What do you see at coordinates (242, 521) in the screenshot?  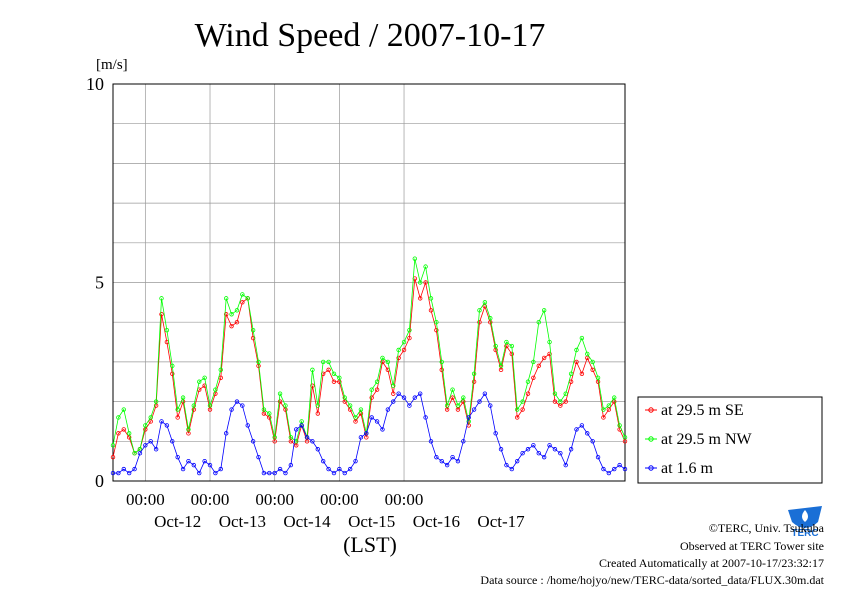 I see `x-tick-day-label: Oct-13` at bounding box center [242, 521].